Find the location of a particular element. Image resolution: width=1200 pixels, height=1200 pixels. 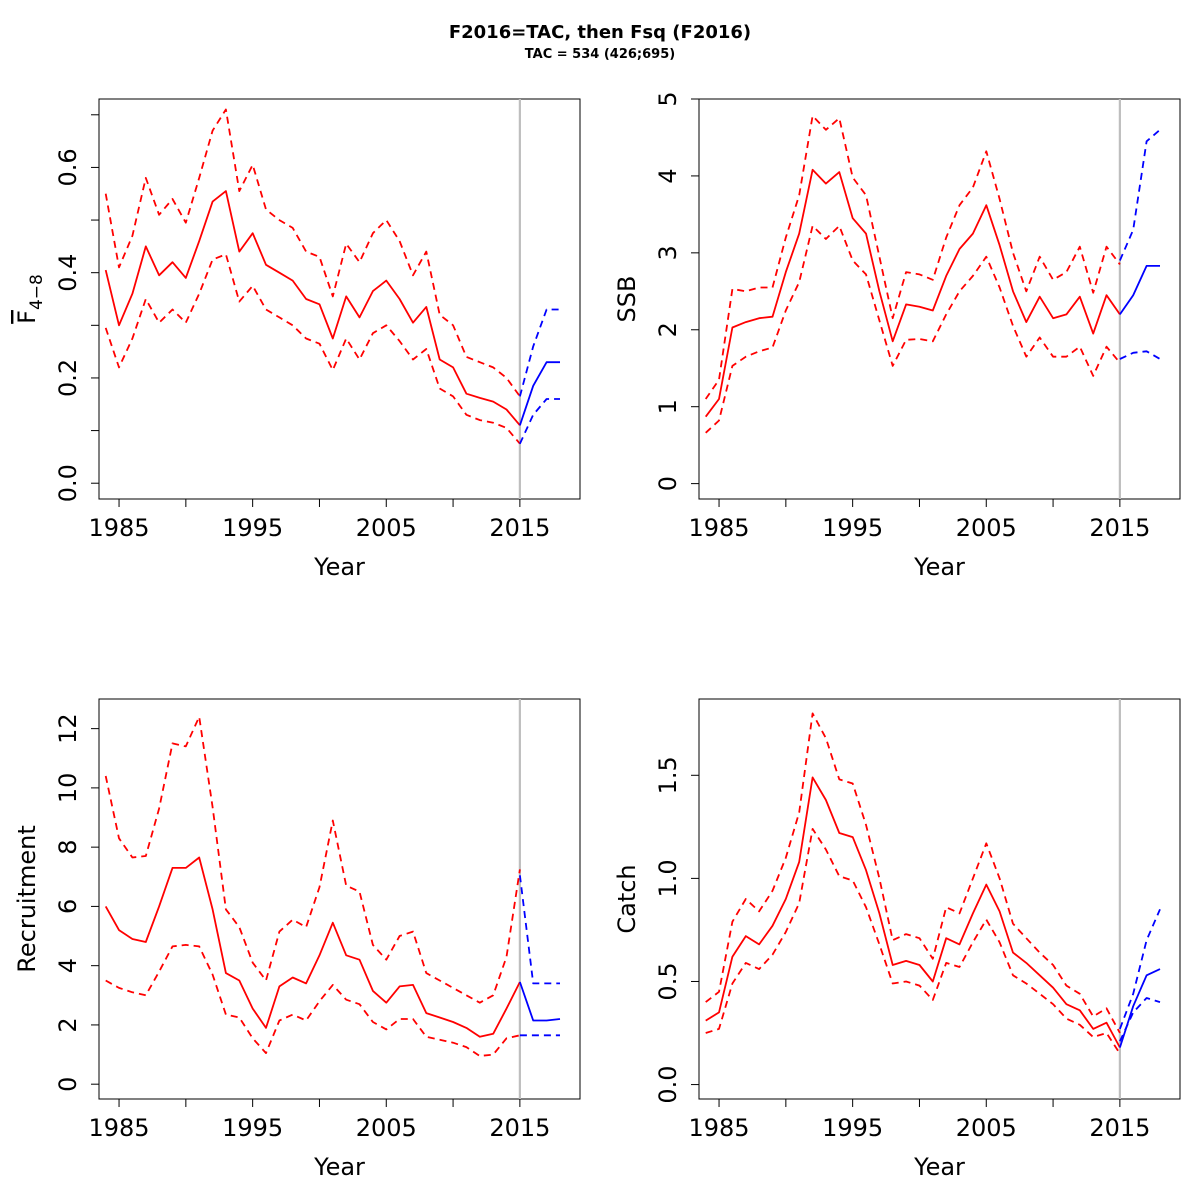

y-tick-label: 0.2 is located at coordinates (68, 378).